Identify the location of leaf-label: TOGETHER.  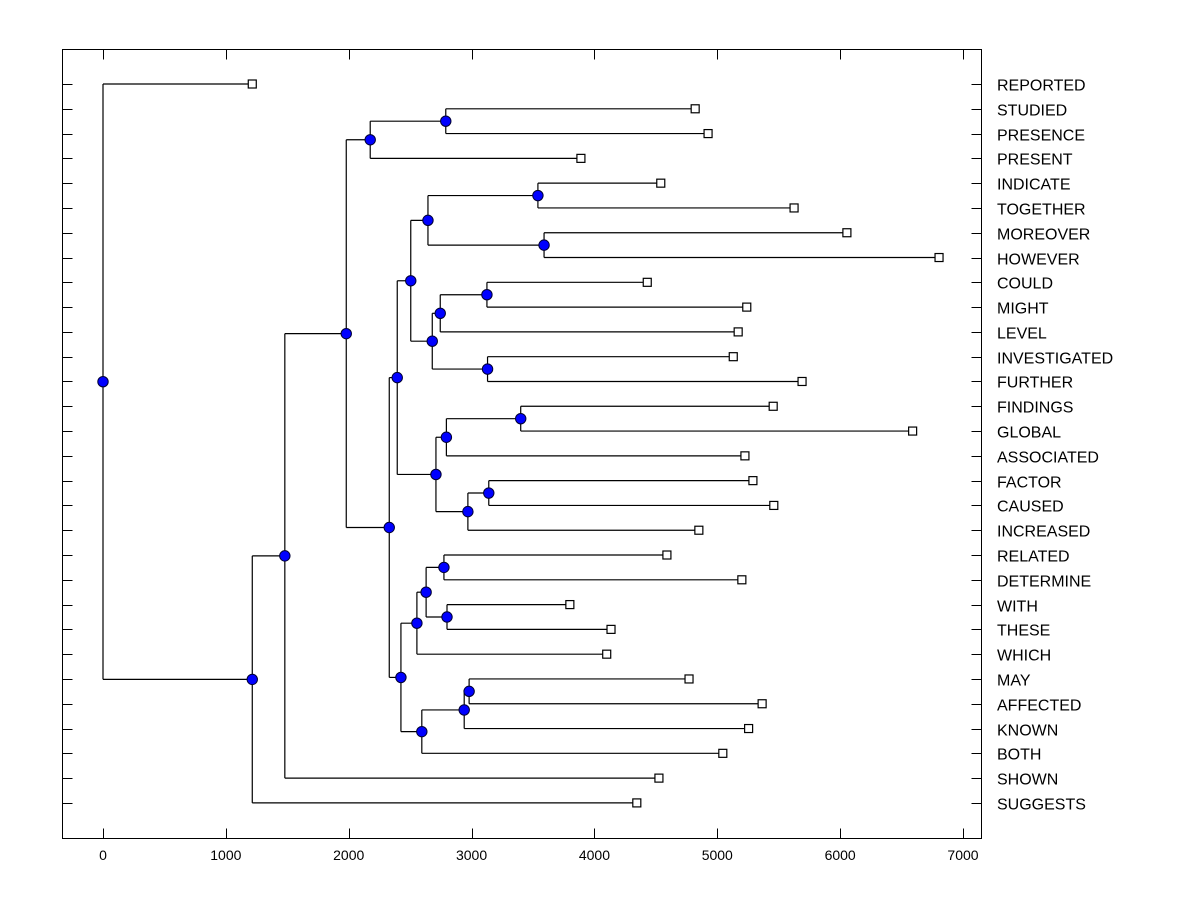
(1041, 210).